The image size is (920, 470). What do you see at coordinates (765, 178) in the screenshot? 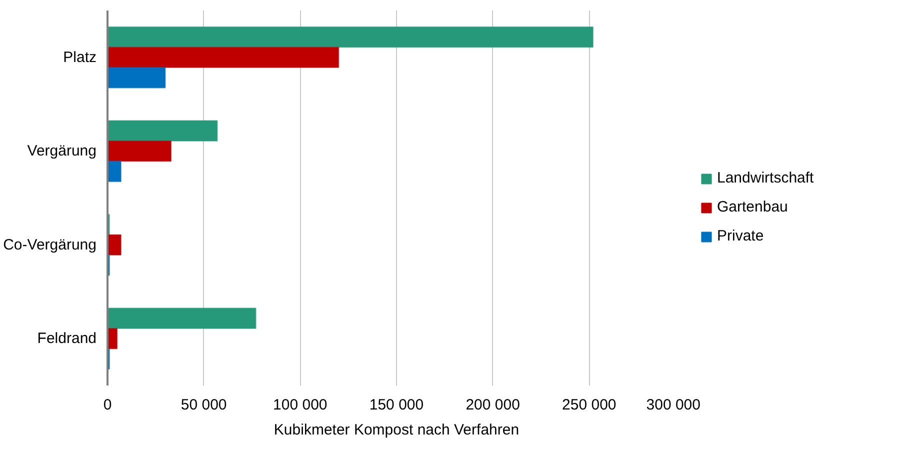
I see `legend-label: Landwirtschaft` at bounding box center [765, 178].